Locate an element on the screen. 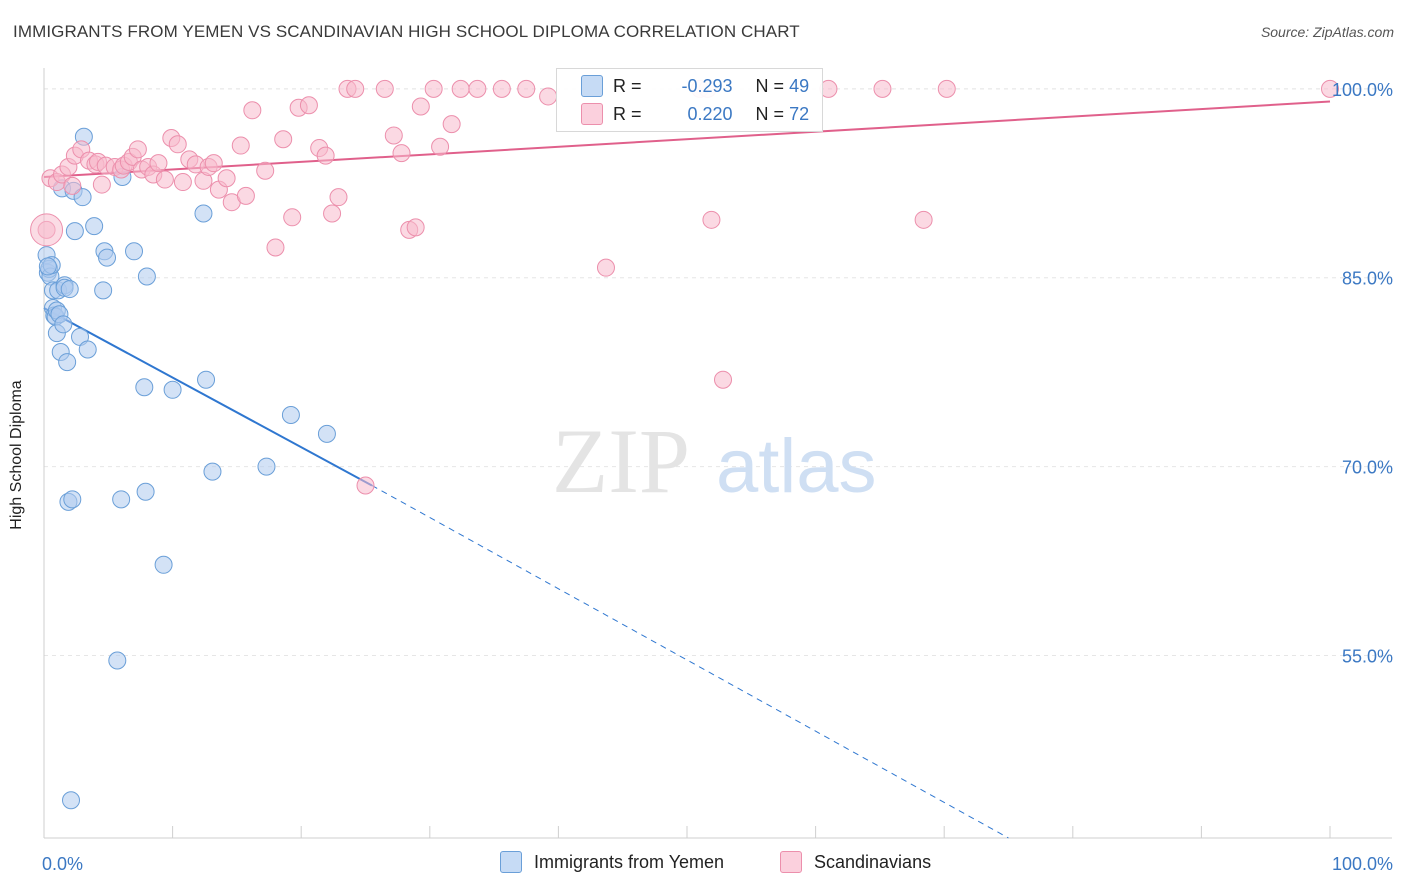 The width and height of the screenshot is (1406, 892). series-legend: Immigrants from Yemen Scandinavians is located at coordinates (703, 865).